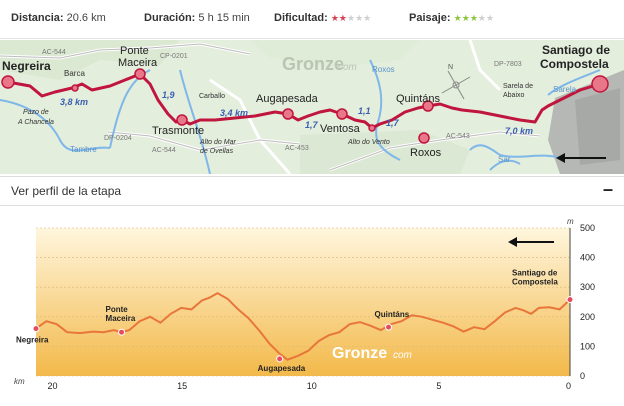  Describe the element at coordinates (74, 73) in the screenshot. I see `svg-text: Barca` at that location.